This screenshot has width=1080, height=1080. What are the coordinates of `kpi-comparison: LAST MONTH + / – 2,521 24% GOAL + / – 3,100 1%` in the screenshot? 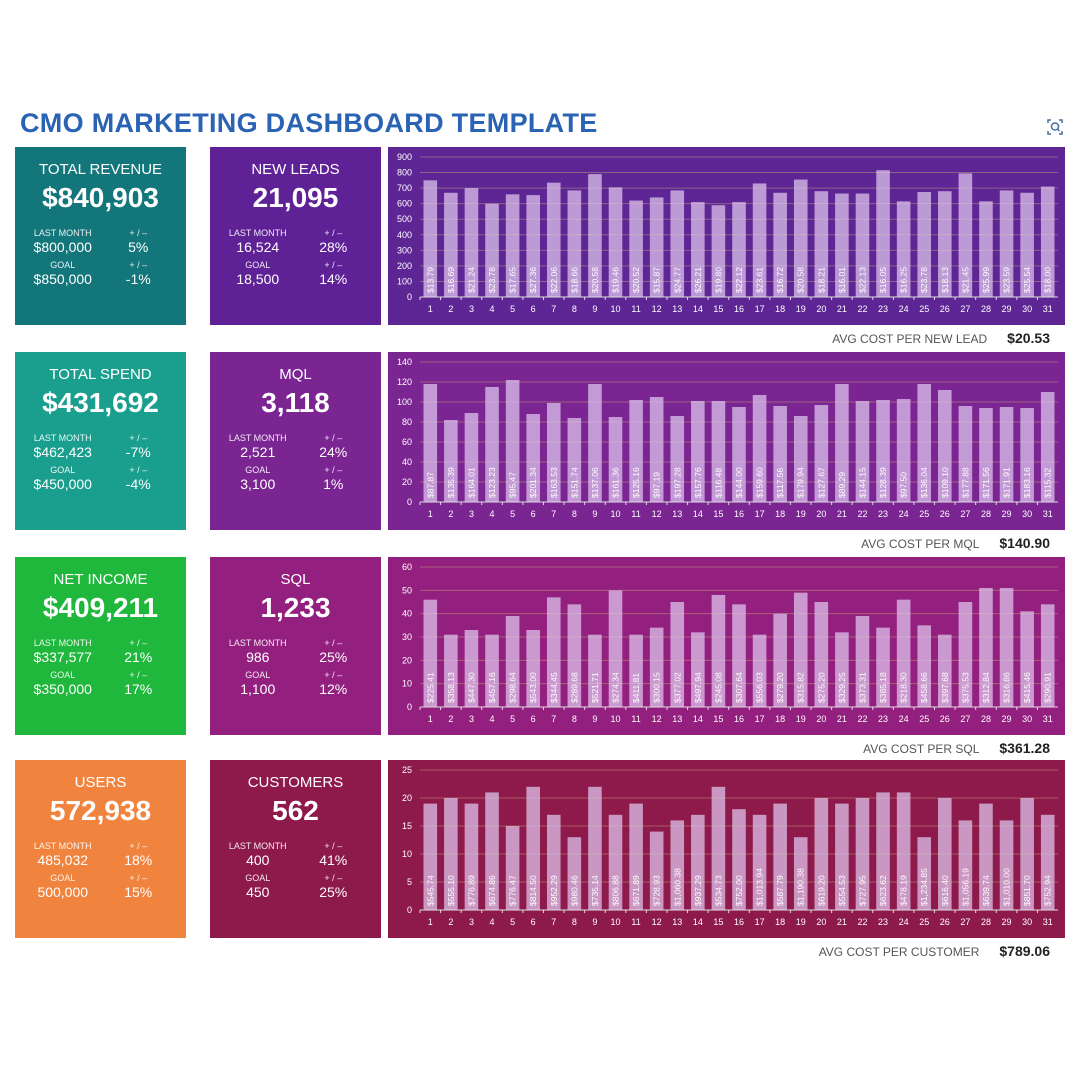 It's located at (295, 460).